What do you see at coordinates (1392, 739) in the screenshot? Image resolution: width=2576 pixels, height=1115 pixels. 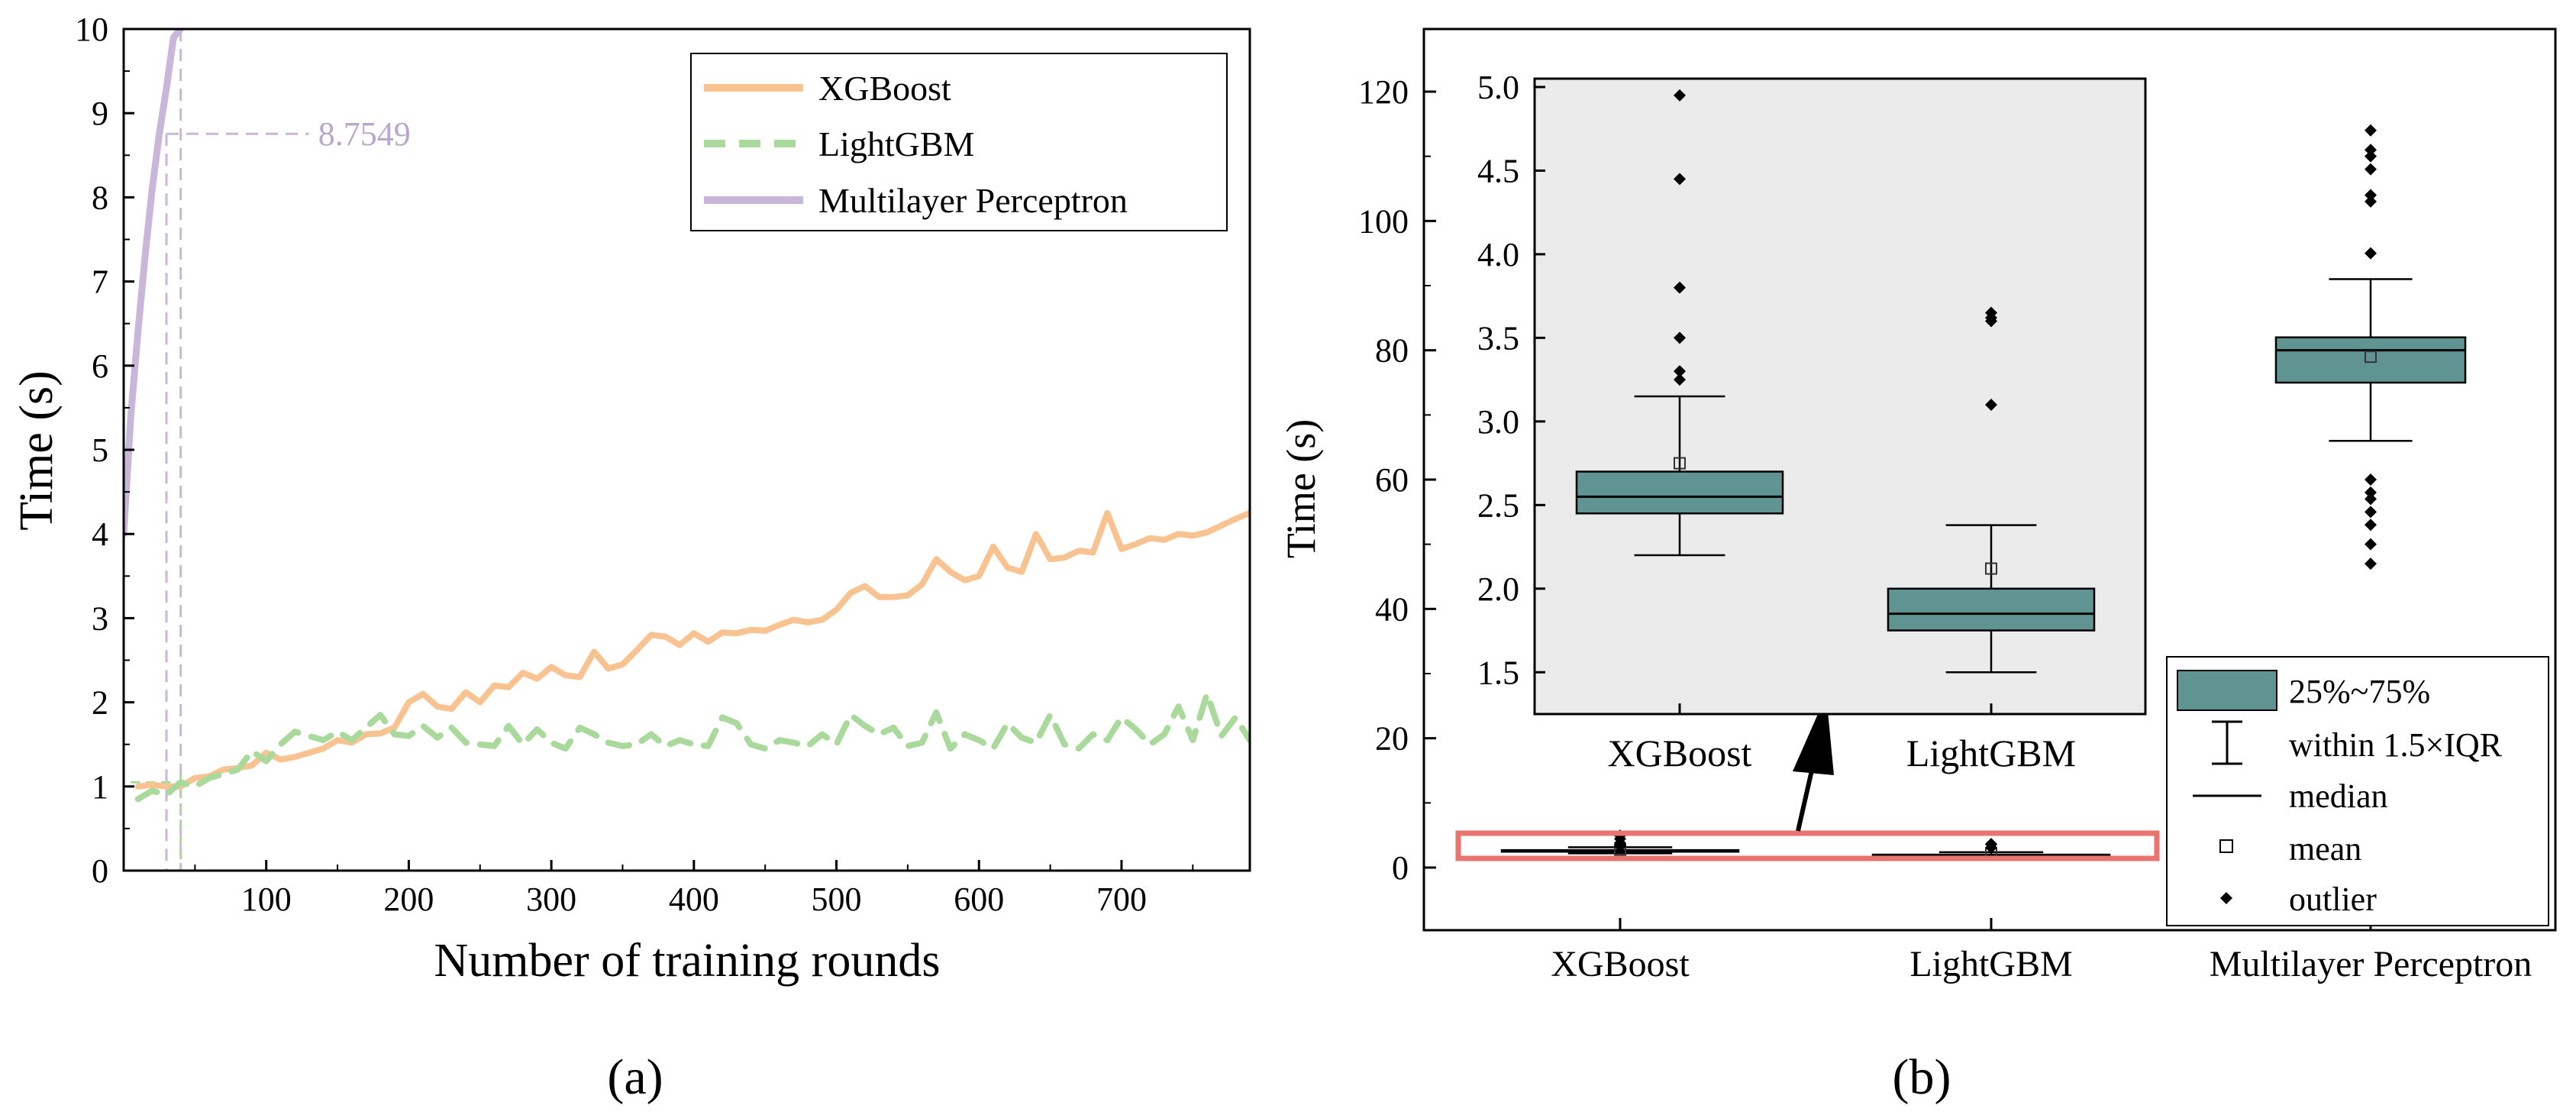 I see `b-y-tick-label: 20` at bounding box center [1392, 739].